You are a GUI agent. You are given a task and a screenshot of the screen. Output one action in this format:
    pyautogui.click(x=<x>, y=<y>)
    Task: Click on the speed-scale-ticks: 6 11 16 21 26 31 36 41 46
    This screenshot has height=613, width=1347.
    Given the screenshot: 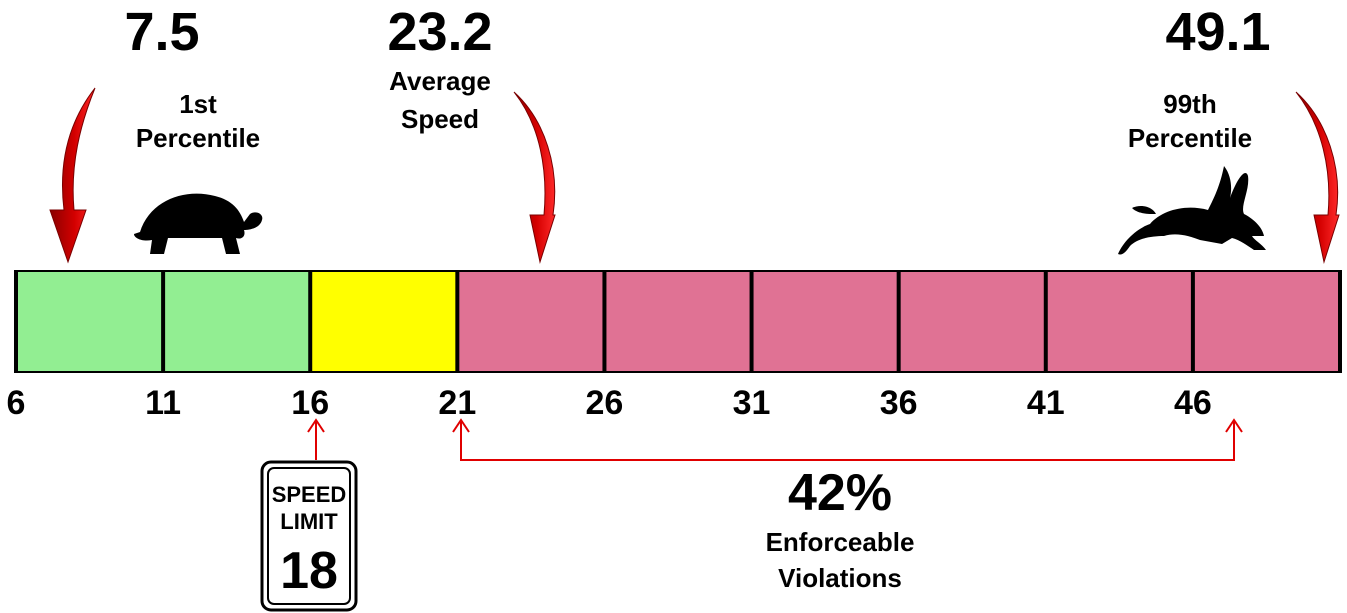 What is the action you would take?
    pyautogui.click(x=609, y=403)
    